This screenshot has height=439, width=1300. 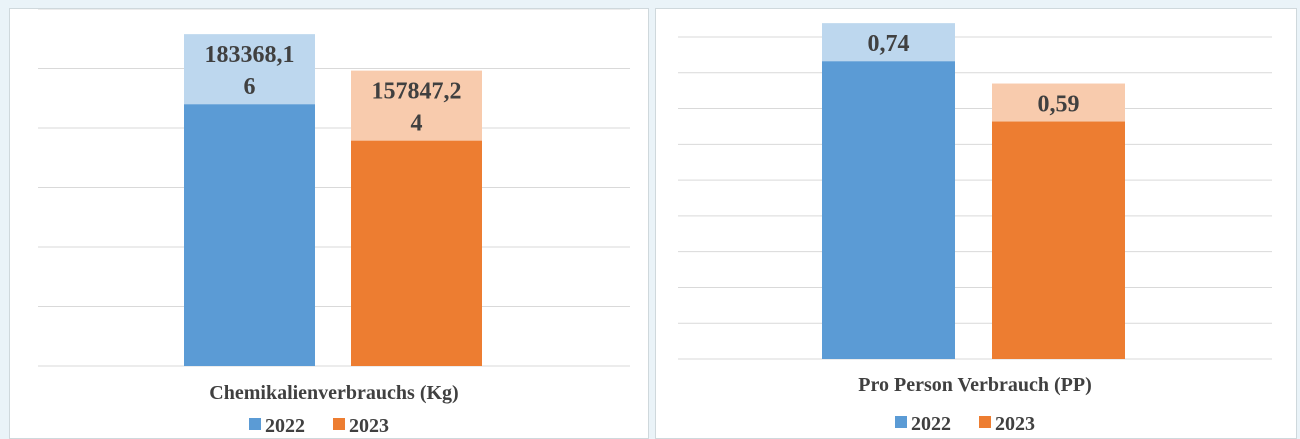 What do you see at coordinates (975, 385) in the screenshot?
I see `x-axis-label: Pro Person Verbrauch (PP)` at bounding box center [975, 385].